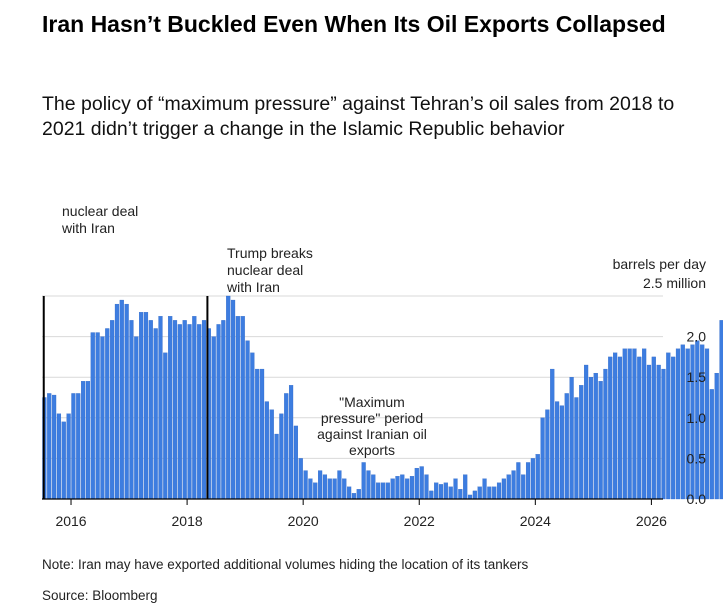 Image resolution: width=723 pixels, height=612 pixels. What do you see at coordinates (100, 211) in the screenshot?
I see `annotation-nuclear-deal-line-0: nuclear deal` at bounding box center [100, 211].